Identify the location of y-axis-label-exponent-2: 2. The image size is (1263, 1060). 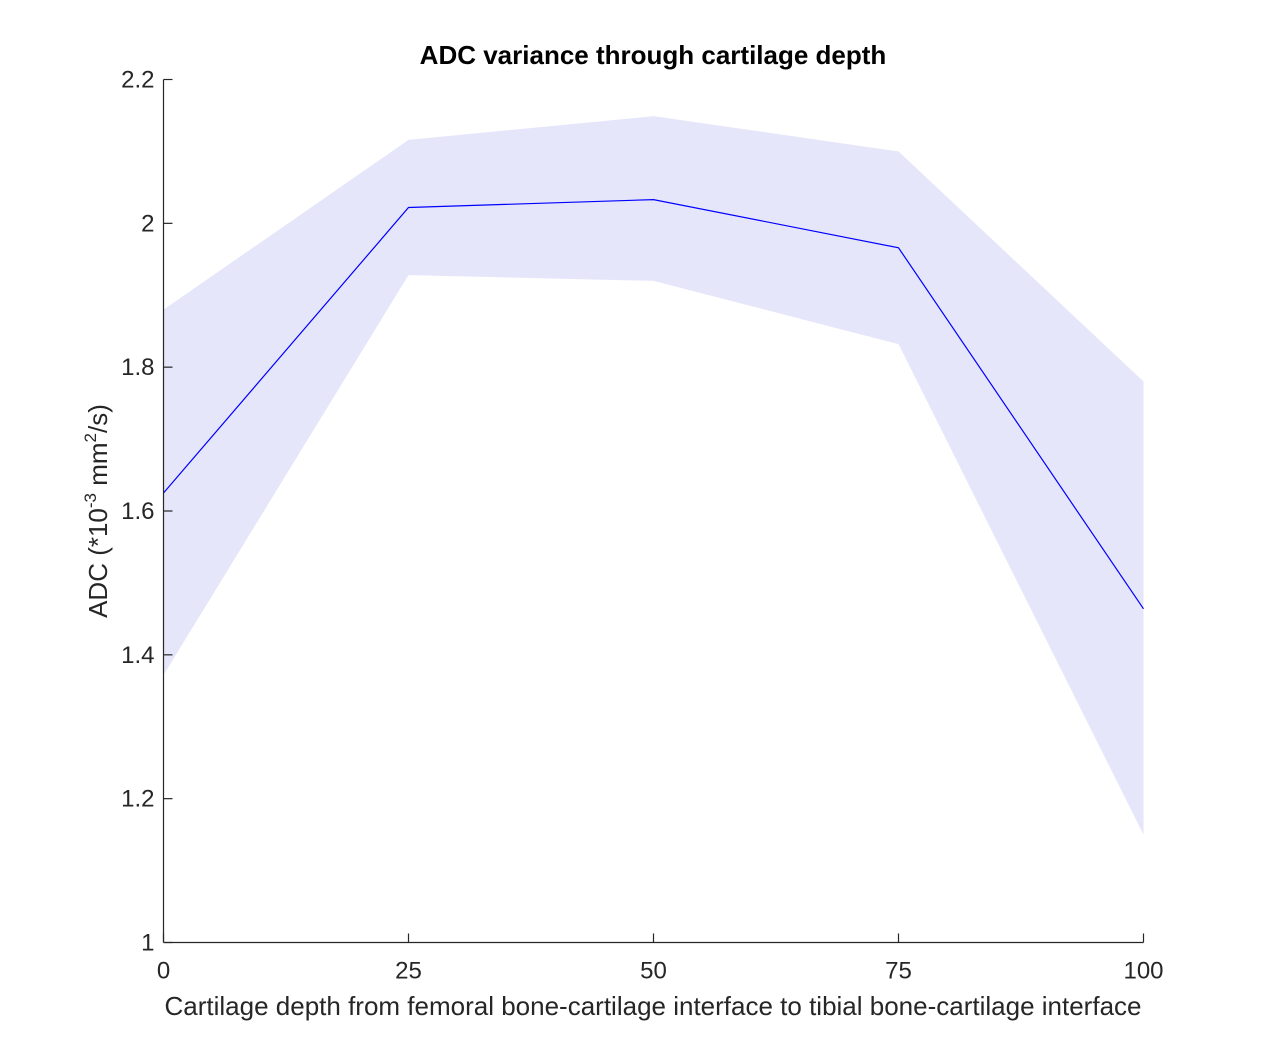
(90, 437).